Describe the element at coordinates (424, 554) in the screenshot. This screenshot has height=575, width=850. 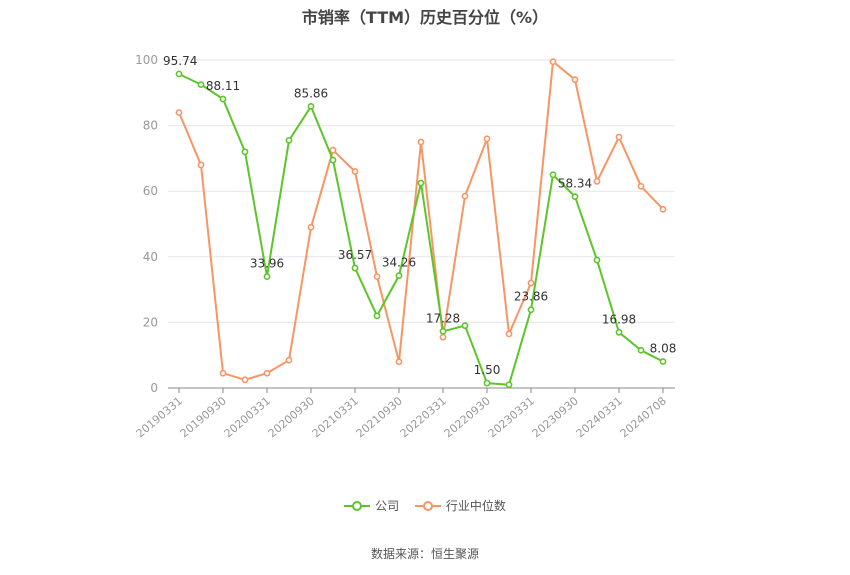
I see `data-source: 数据来源：恒生聚源` at that location.